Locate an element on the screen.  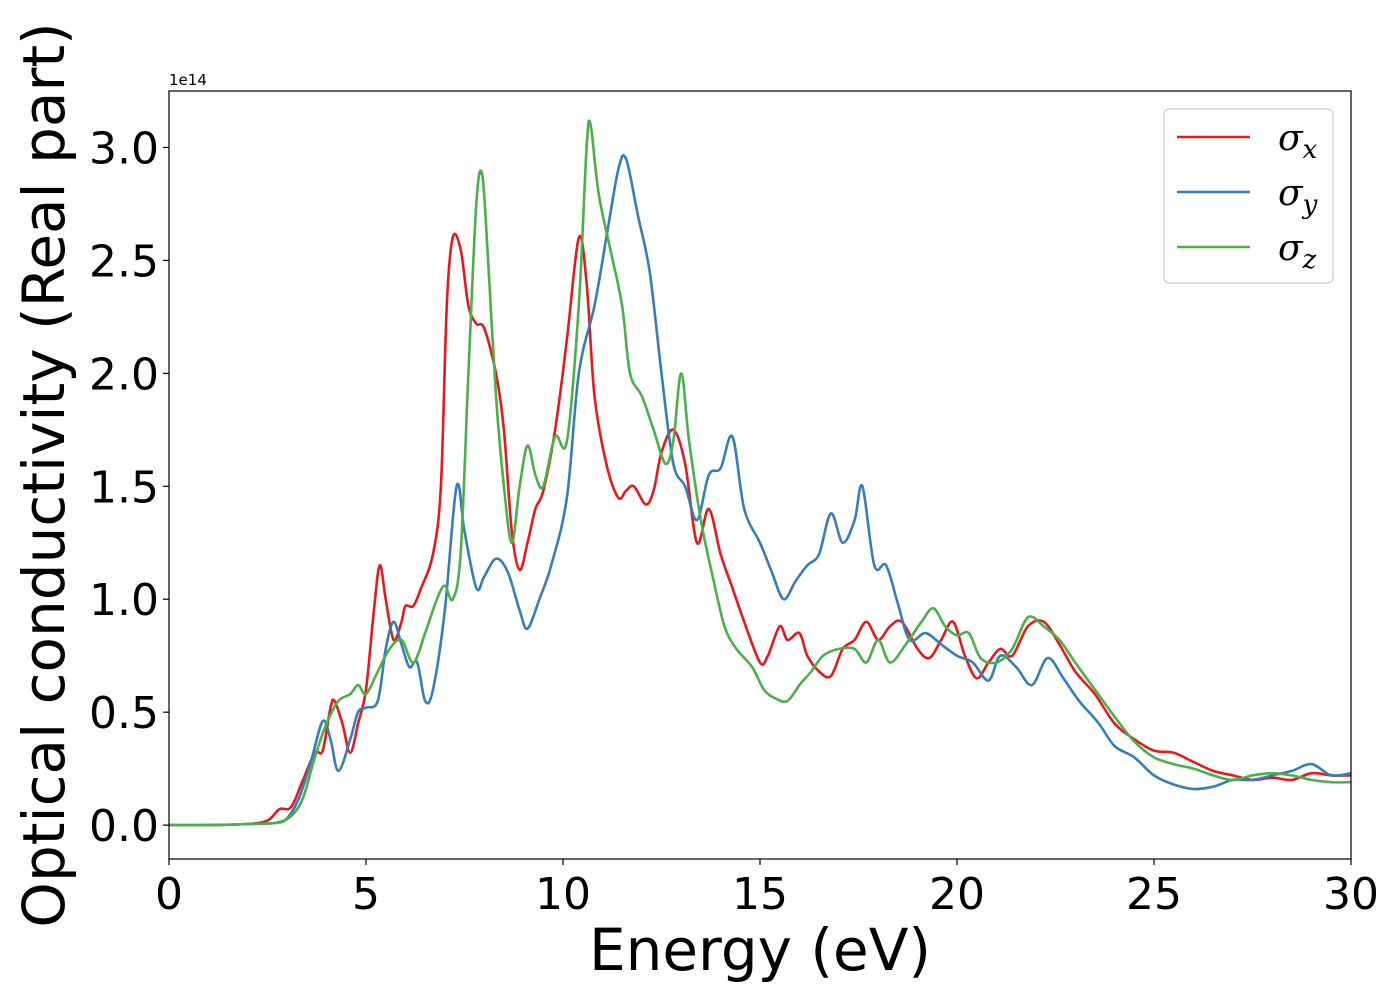
x-tick-label: 30 is located at coordinates (1351, 894).